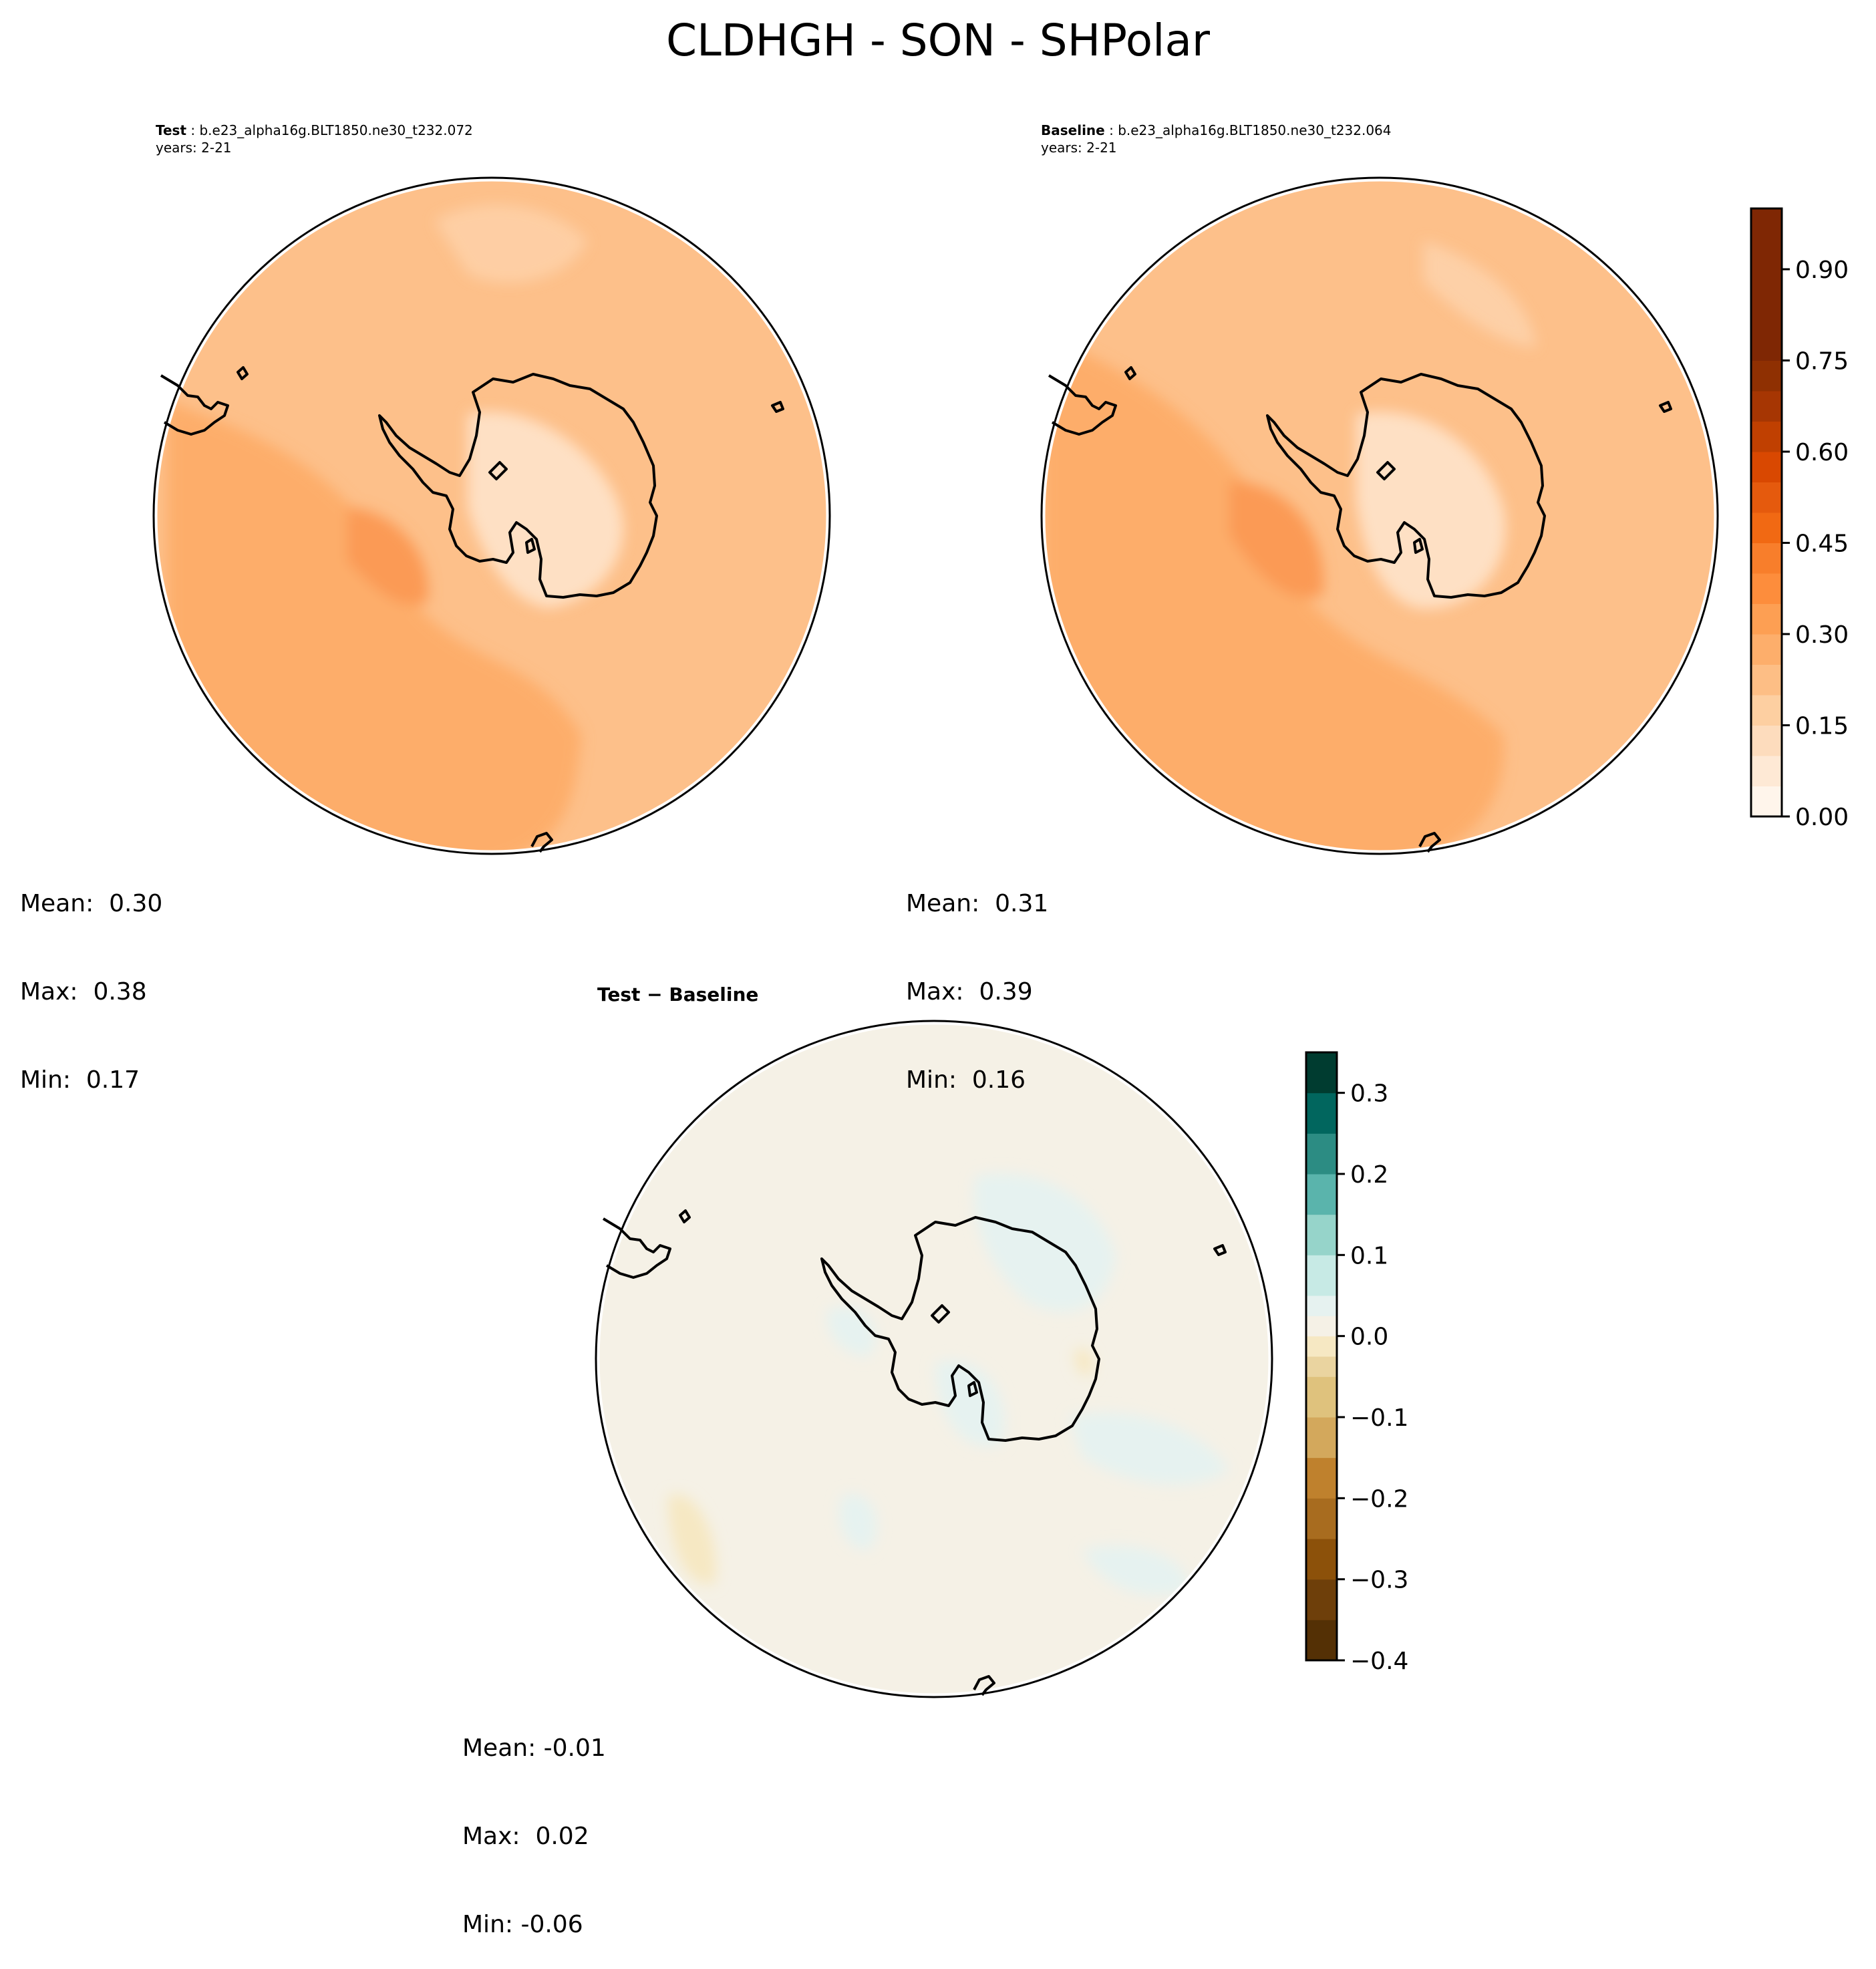 The height and width of the screenshot is (1969, 1876). Describe the element at coordinates (91, 904) in the screenshot. I see `test-mean: Mean: 0.30` at that location.